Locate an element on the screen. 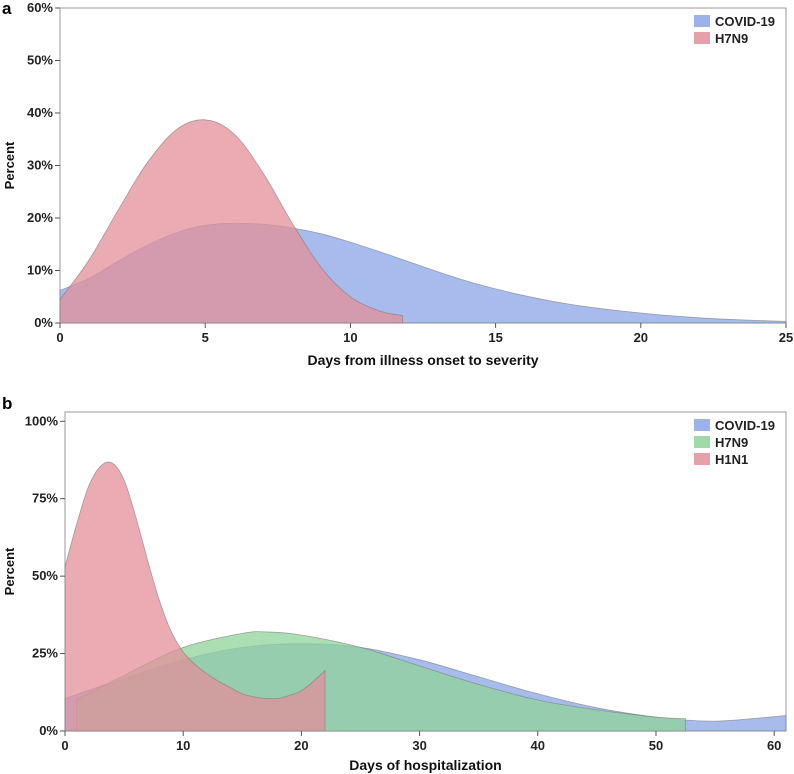 The height and width of the screenshot is (774, 794). y-tick-label: 75% is located at coordinates (45, 498).